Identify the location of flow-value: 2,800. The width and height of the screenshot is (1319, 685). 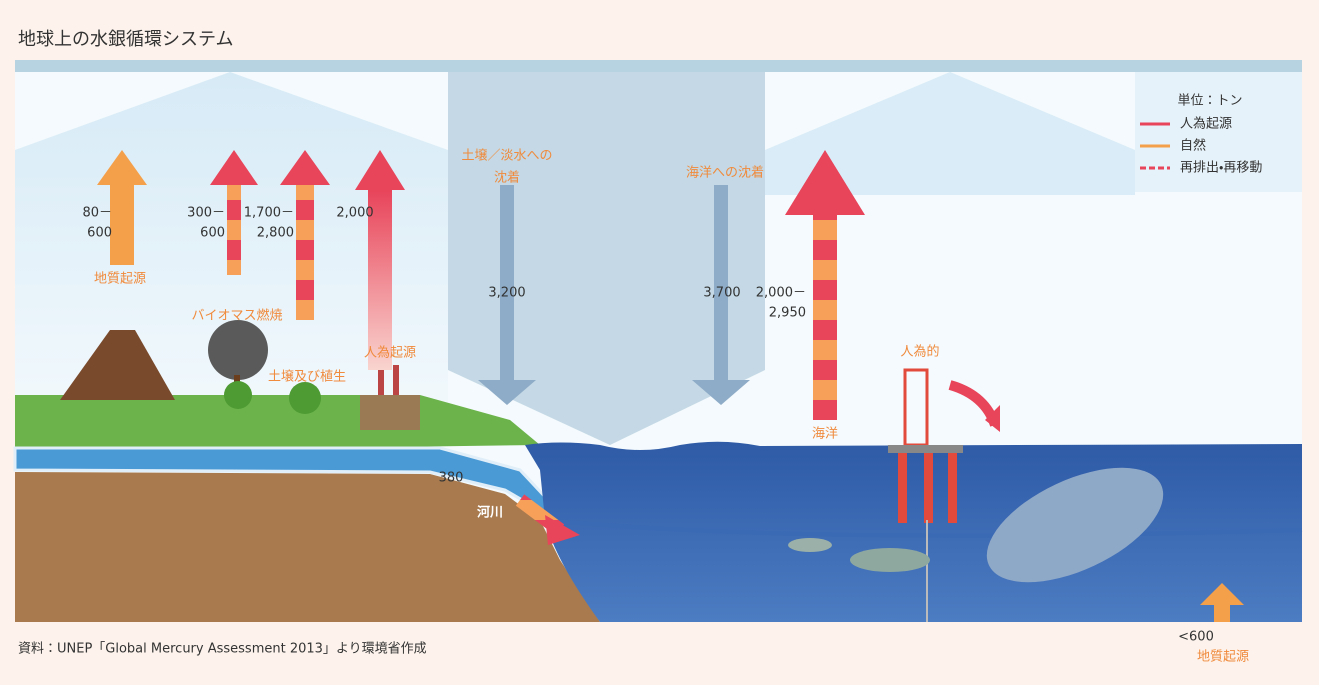
(275, 233).